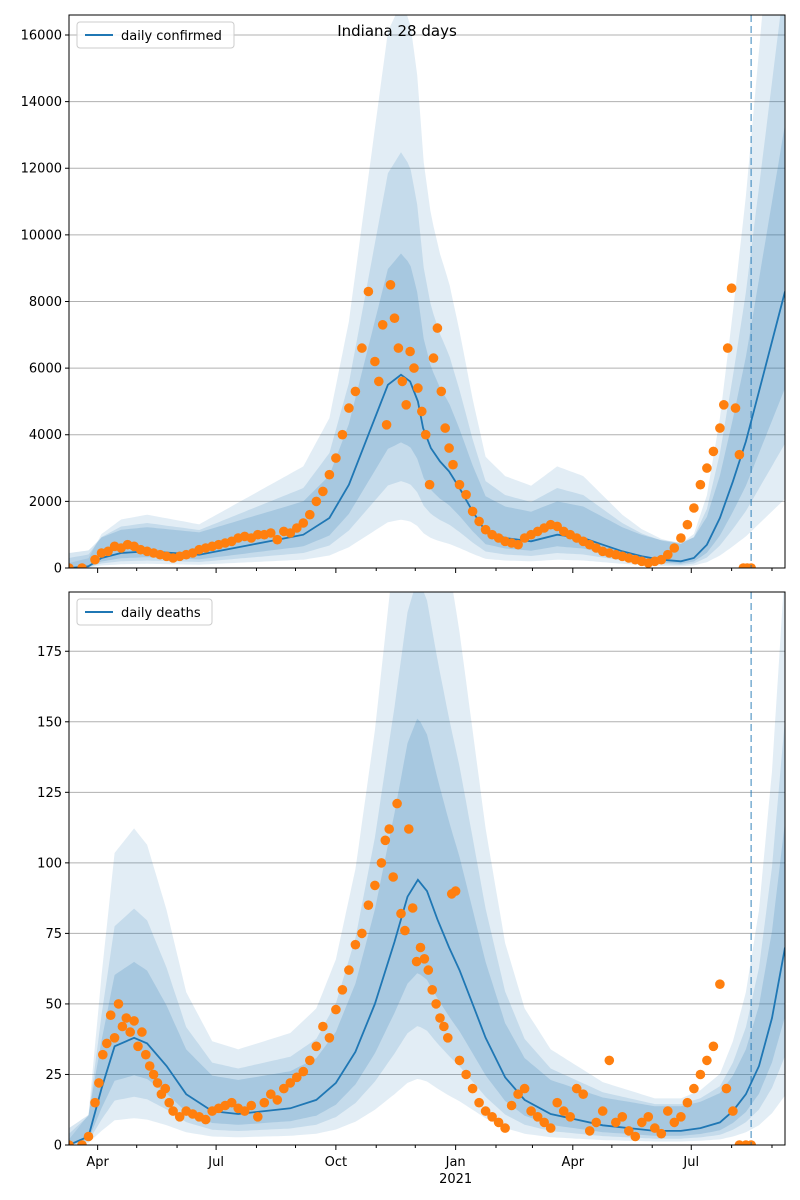 This screenshot has height=1200, width=800. Describe the element at coordinates (397, 31) in the screenshot. I see `chart-title: Indiana 28 days` at that location.